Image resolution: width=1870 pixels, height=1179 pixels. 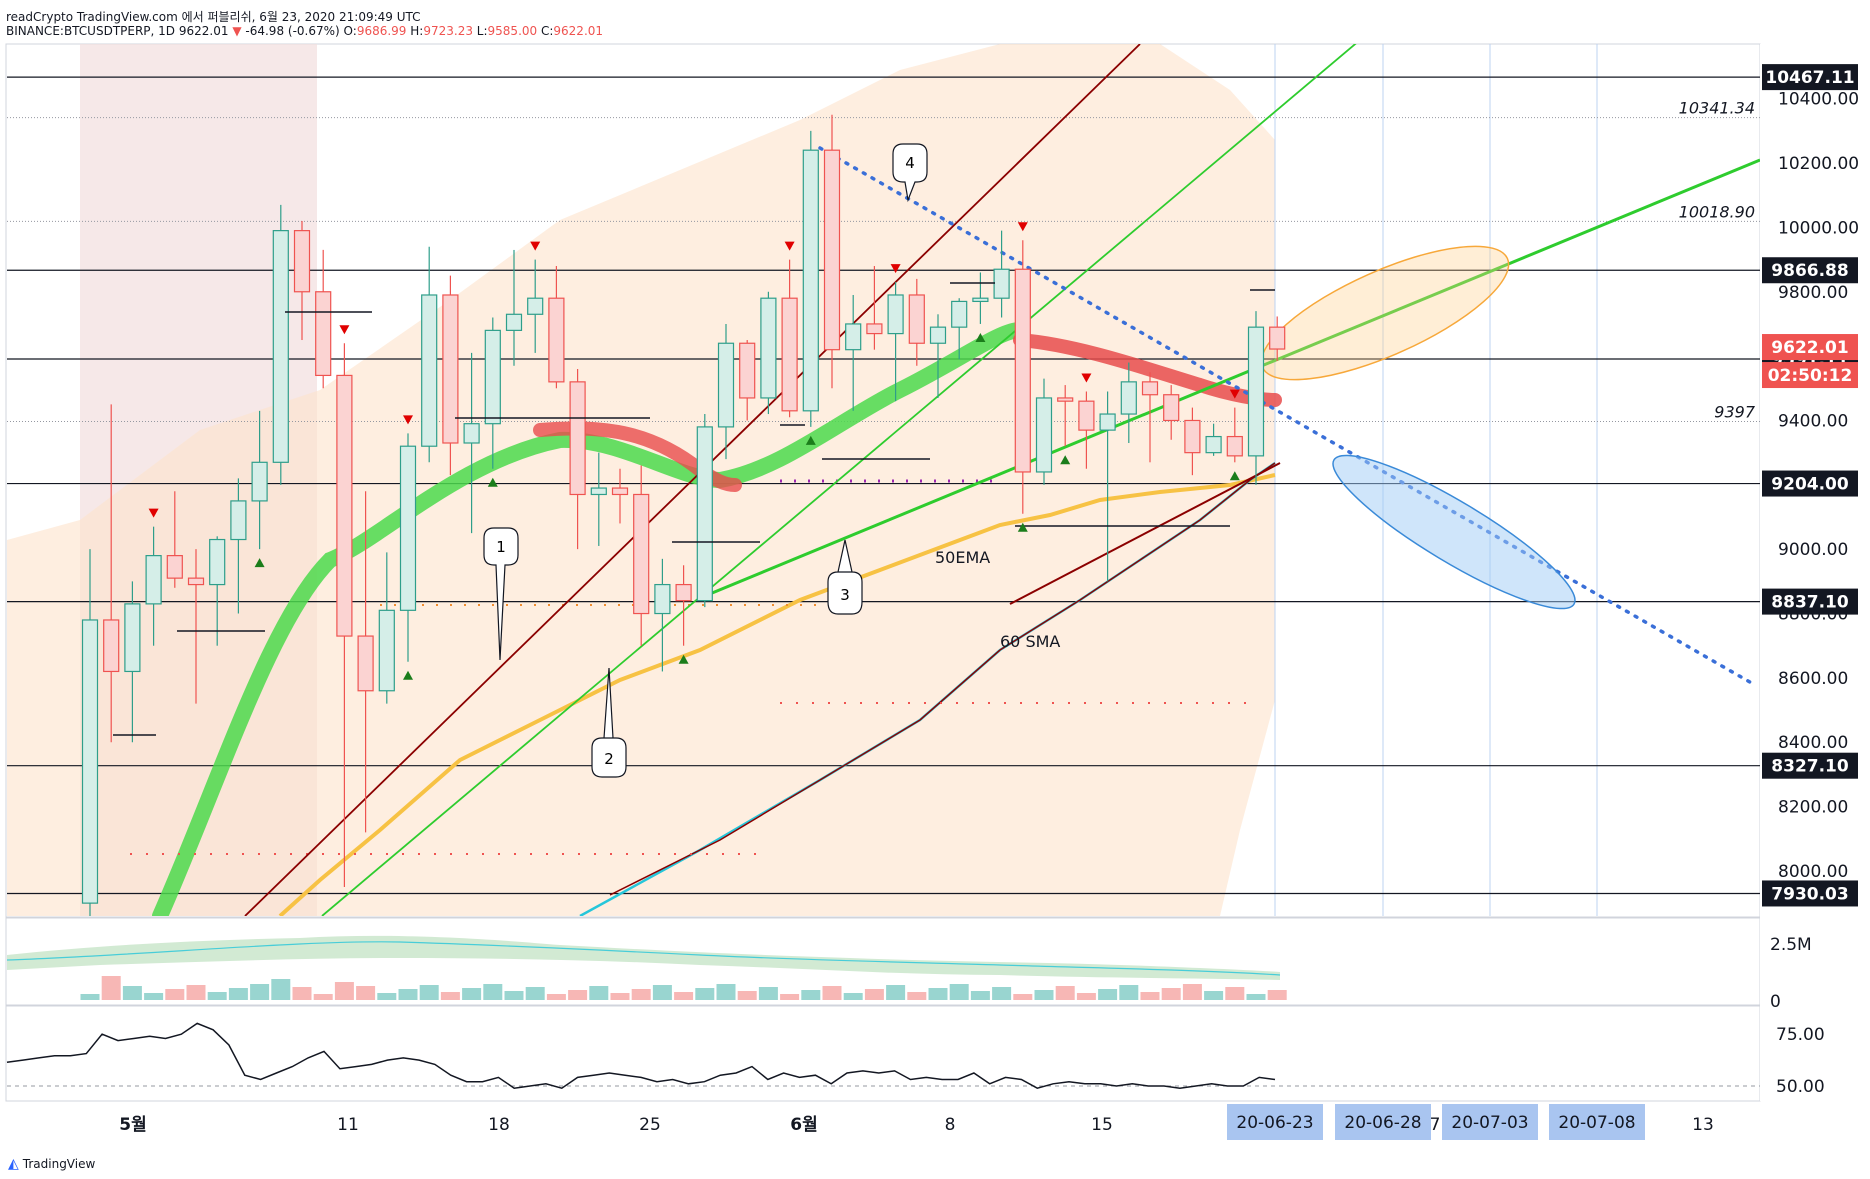 What do you see at coordinates (1810, 603) in the screenshot?
I see `level-badge-label: 8837.10` at bounding box center [1810, 603].